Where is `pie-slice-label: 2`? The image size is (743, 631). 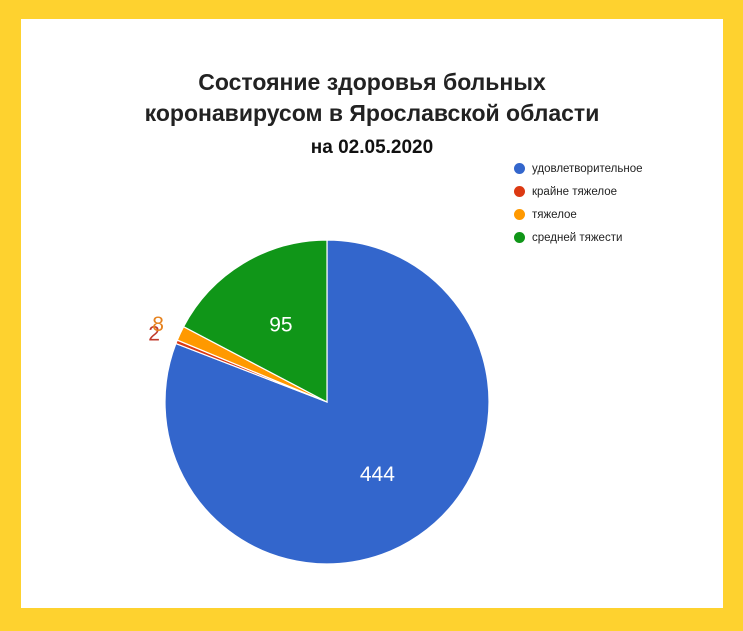 pie-slice-label: 2 is located at coordinates (154, 334).